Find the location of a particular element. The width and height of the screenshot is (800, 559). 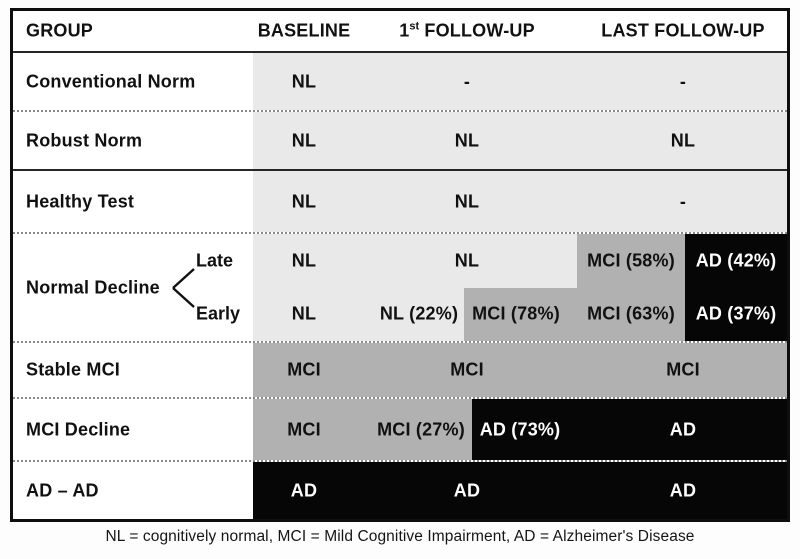

row-conventional-norm: Conventional Norm NL - - is located at coordinates (400, 80).